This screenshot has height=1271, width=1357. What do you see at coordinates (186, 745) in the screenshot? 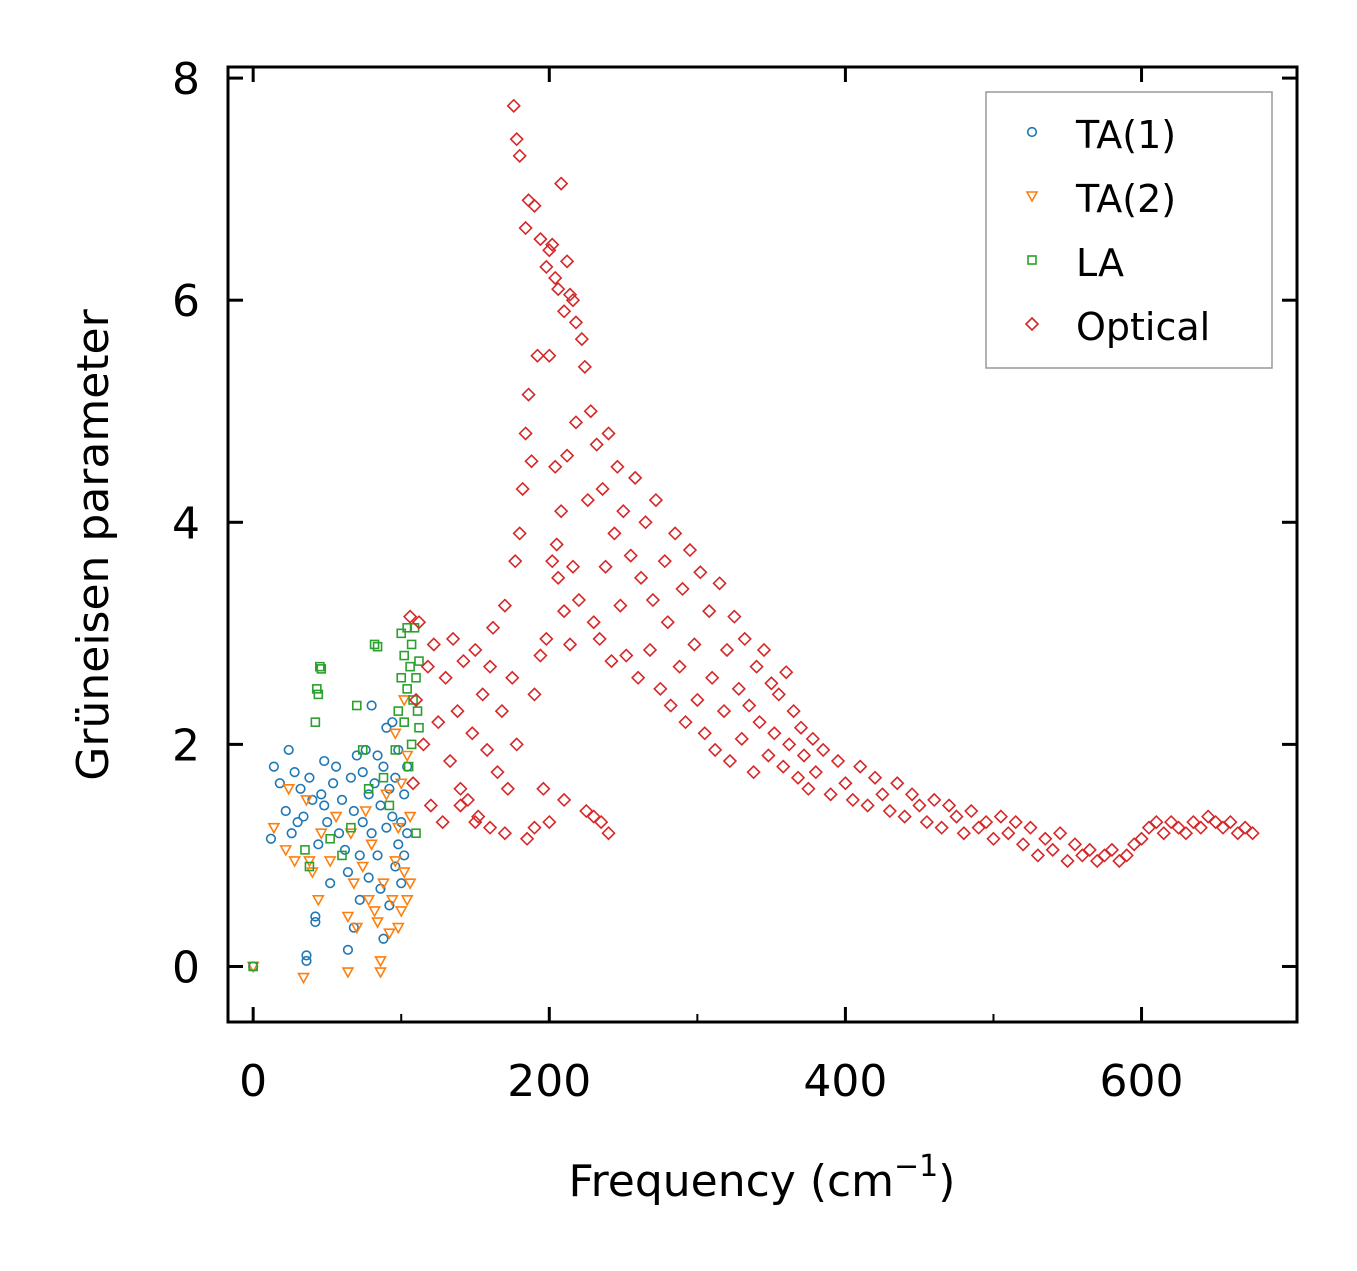
I see `y-tick-label: 2` at bounding box center [186, 745].